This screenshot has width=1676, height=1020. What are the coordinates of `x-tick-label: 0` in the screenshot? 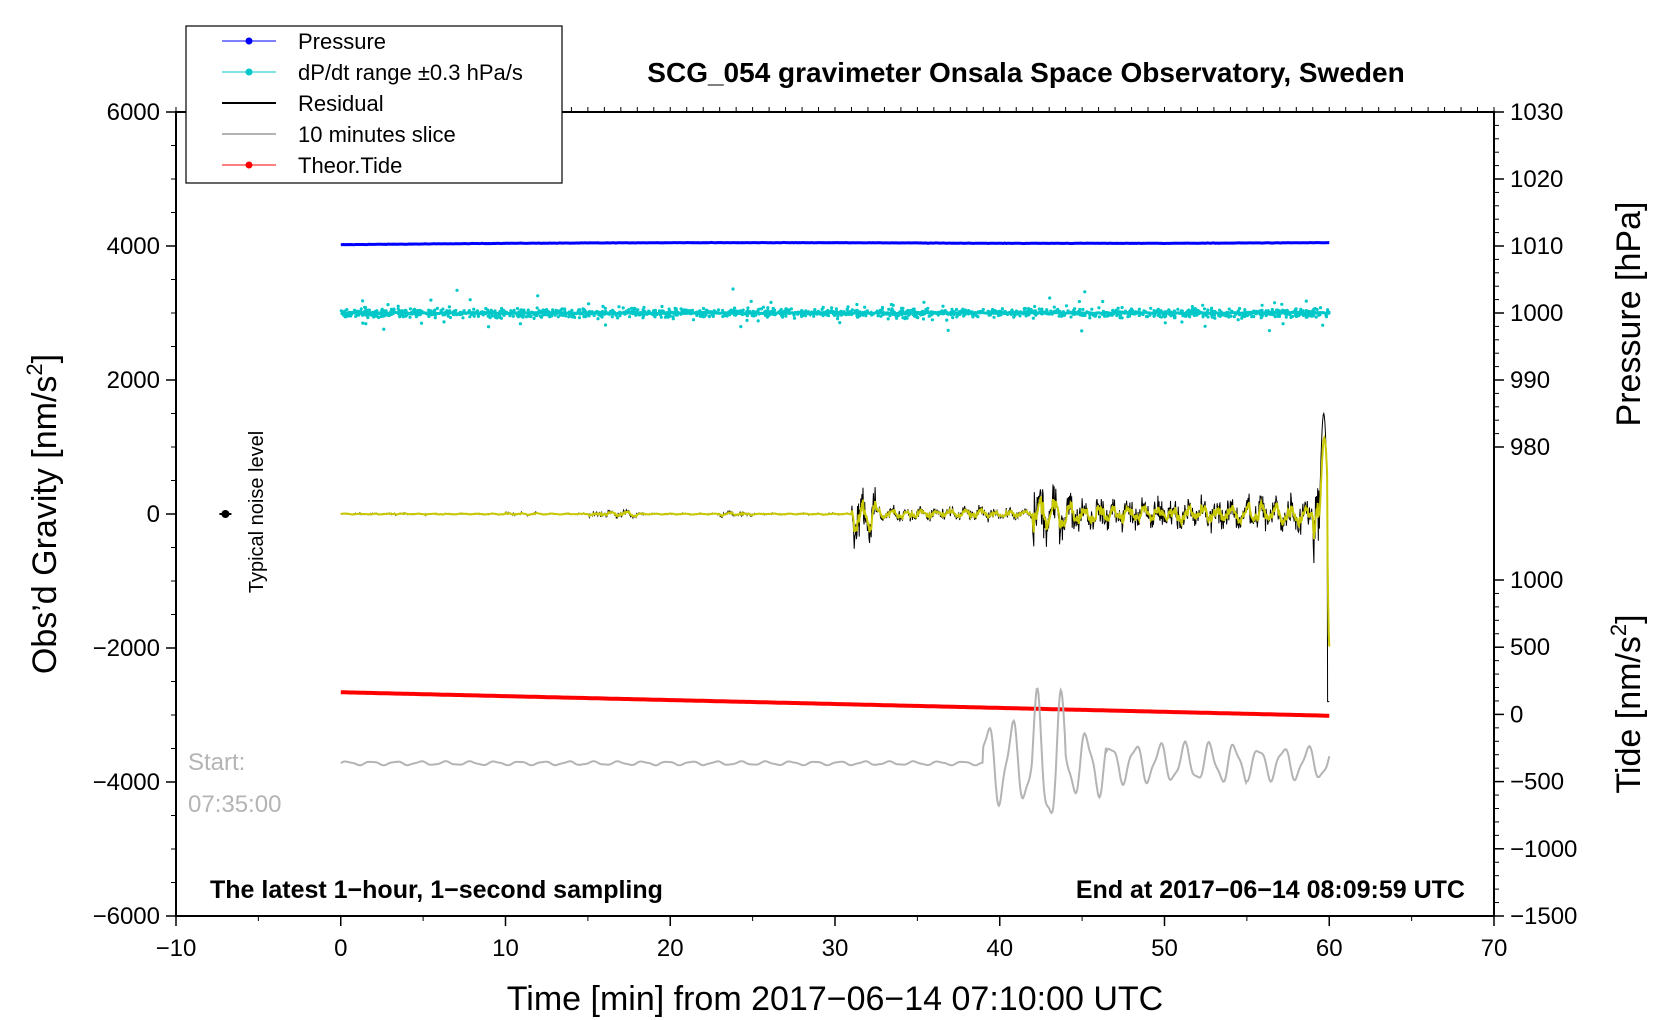 It's located at (340, 948).